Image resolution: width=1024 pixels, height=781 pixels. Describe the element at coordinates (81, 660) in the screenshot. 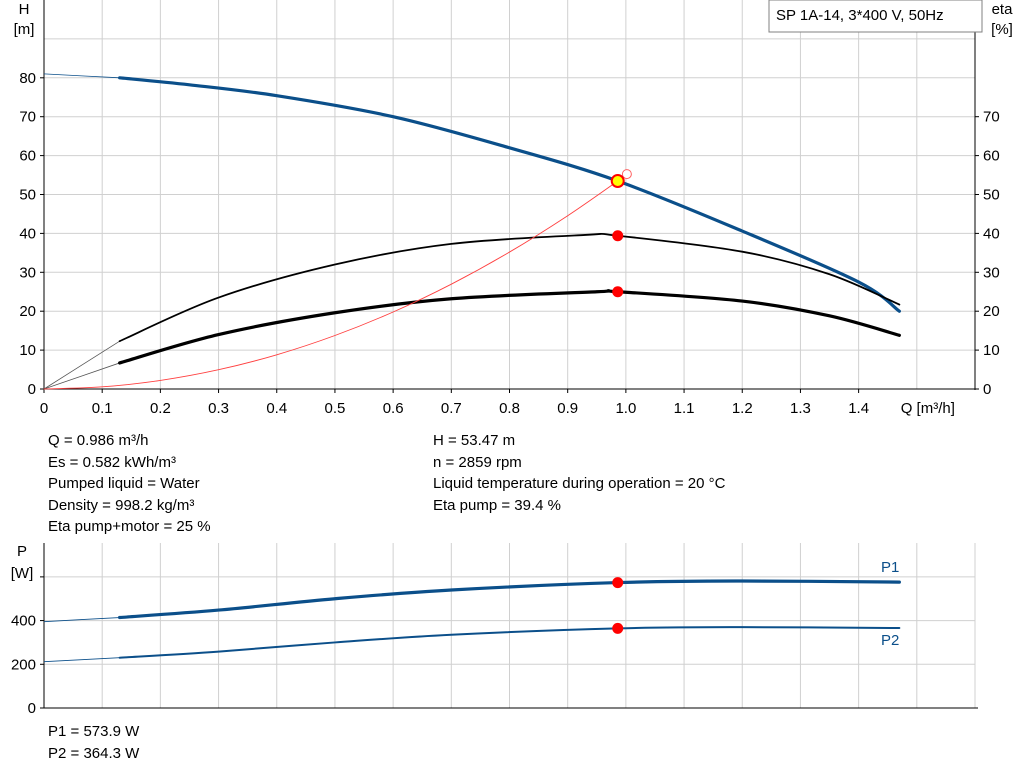

I see `p2-extension` at that location.